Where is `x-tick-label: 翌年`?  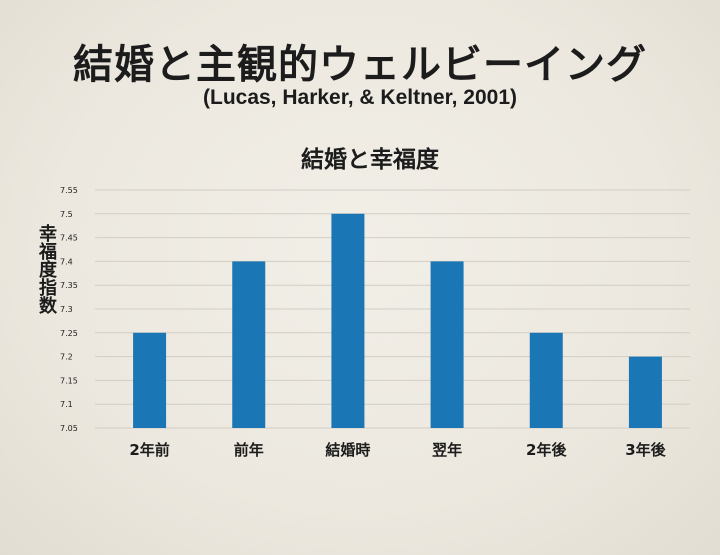
x-tick-label: 翌年 is located at coordinates (447, 450).